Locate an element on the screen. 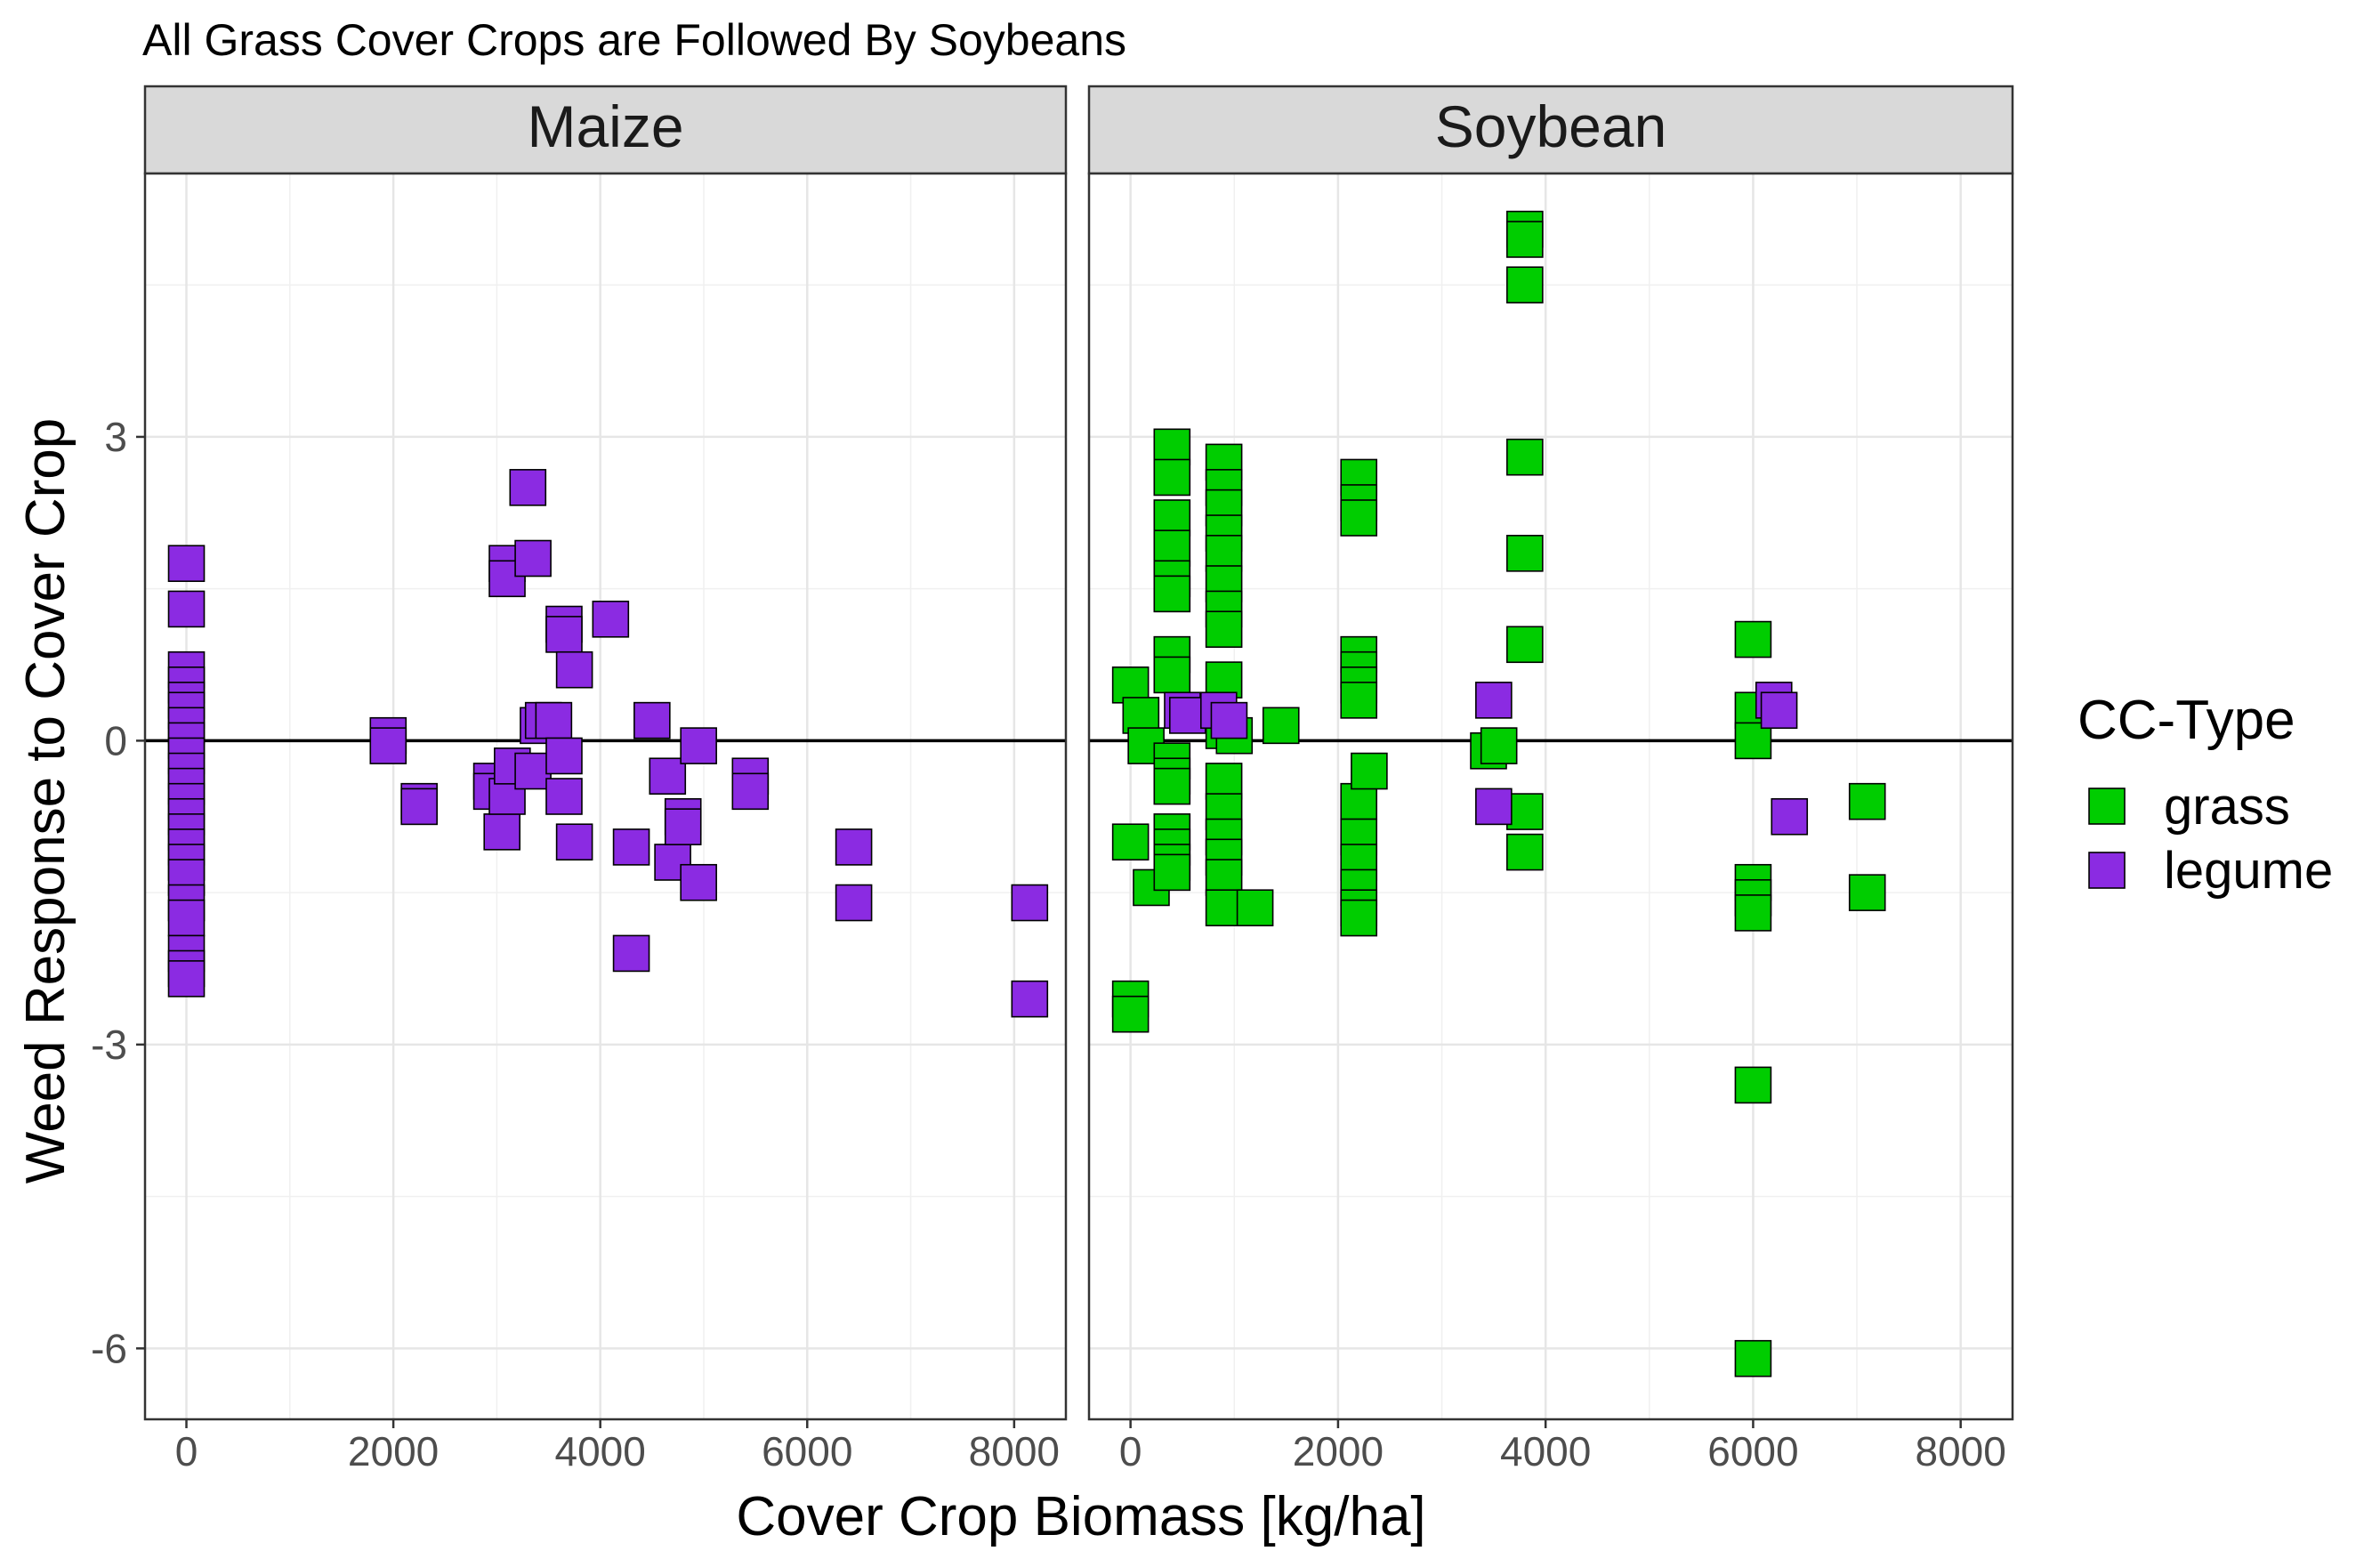  legend-key-legume is located at coordinates (2107, 871).